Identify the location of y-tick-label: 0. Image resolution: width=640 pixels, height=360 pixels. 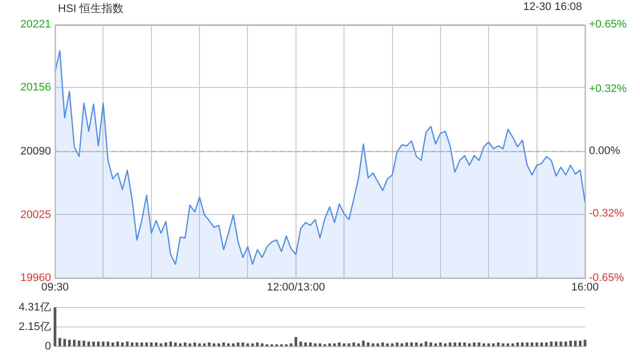
(47, 346).